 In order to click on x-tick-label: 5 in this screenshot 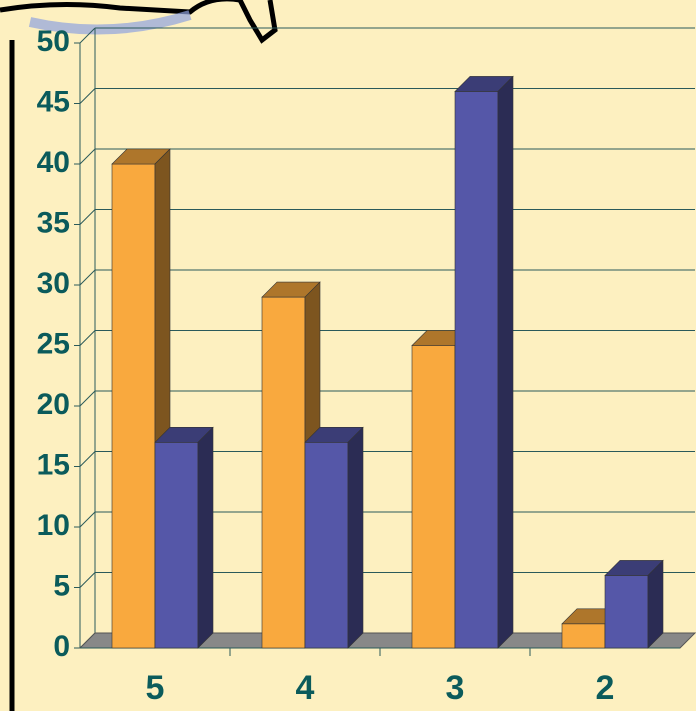, I will do `click(155, 688)`.